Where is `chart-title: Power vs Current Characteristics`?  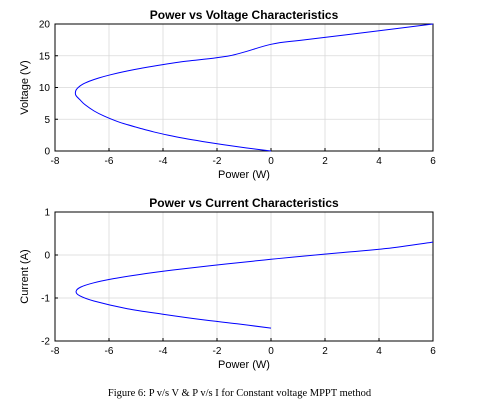
chart-title: Power vs Current Characteristics is located at coordinates (244, 203).